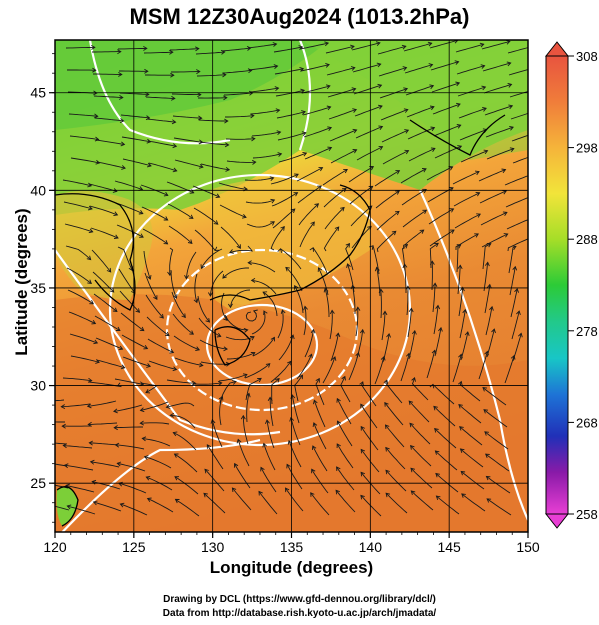 The width and height of the screenshot is (599, 625). What do you see at coordinates (557, 285) in the screenshot?
I see `colorbar-ramp` at bounding box center [557, 285].